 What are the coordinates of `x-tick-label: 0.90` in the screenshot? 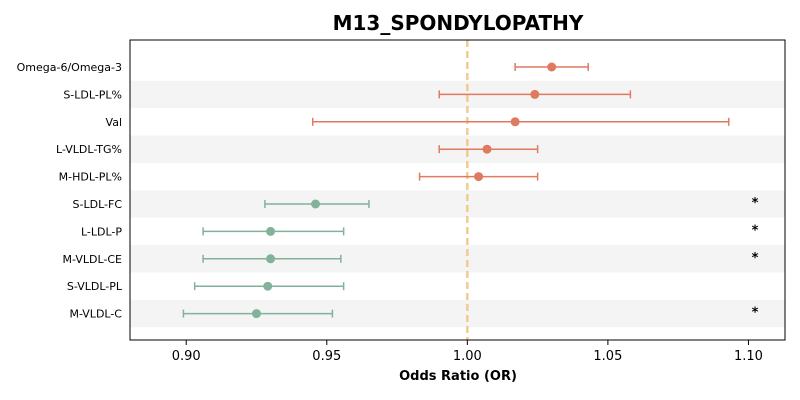 It's located at (186, 356).